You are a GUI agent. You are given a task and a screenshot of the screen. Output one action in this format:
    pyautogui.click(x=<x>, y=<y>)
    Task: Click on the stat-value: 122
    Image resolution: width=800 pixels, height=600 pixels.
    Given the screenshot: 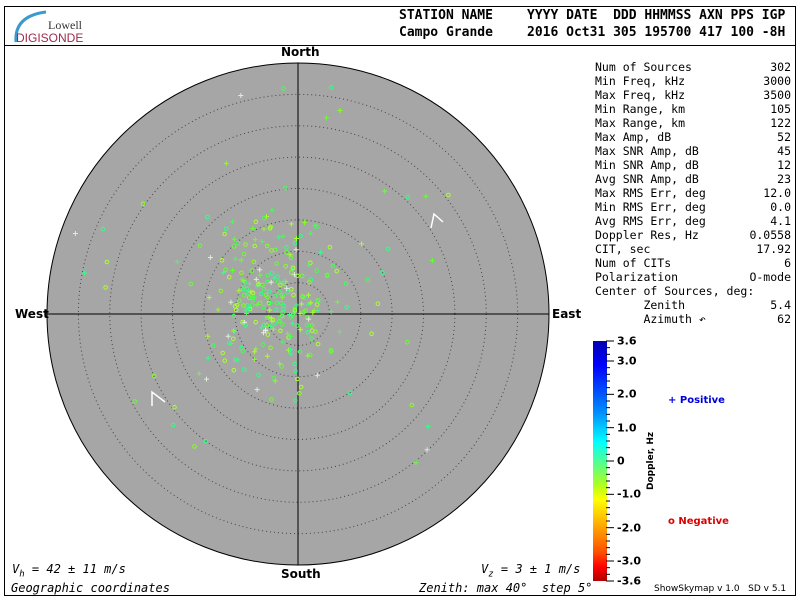 What is the action you would take?
    pyautogui.click(x=780, y=123)
    